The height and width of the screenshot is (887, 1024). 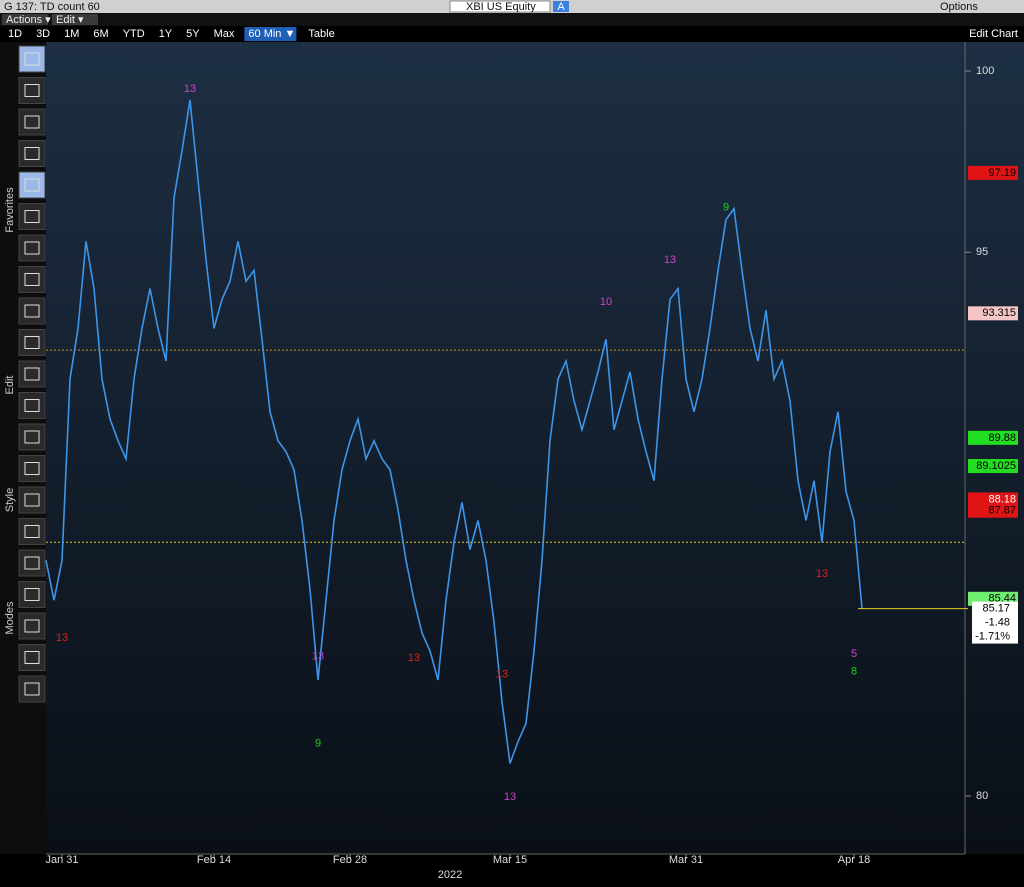 I want to click on td-count-label: 10, so click(x=606, y=302).